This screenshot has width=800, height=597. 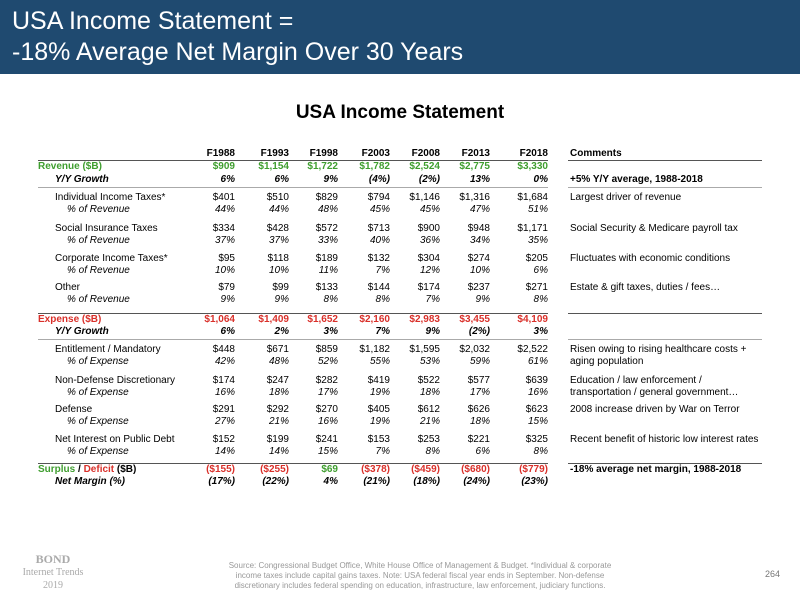 I want to click on cell: $282, so click(x=326, y=380).